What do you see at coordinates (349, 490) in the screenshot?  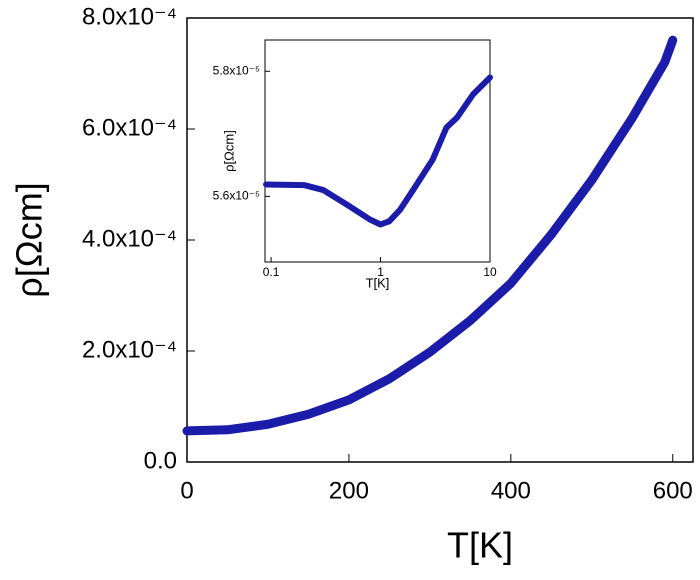 I see `x-tick-label: 200` at bounding box center [349, 490].